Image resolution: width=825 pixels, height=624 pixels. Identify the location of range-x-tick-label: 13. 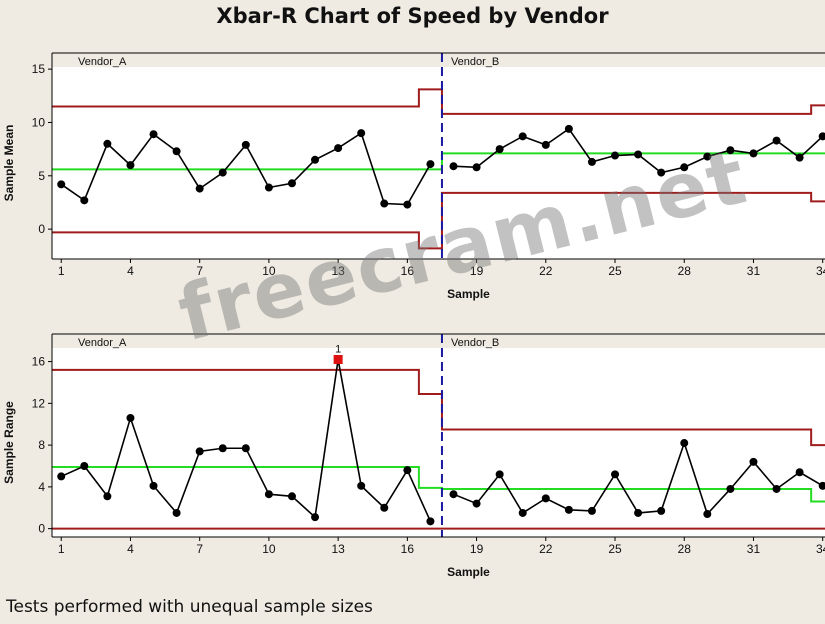
(338, 549).